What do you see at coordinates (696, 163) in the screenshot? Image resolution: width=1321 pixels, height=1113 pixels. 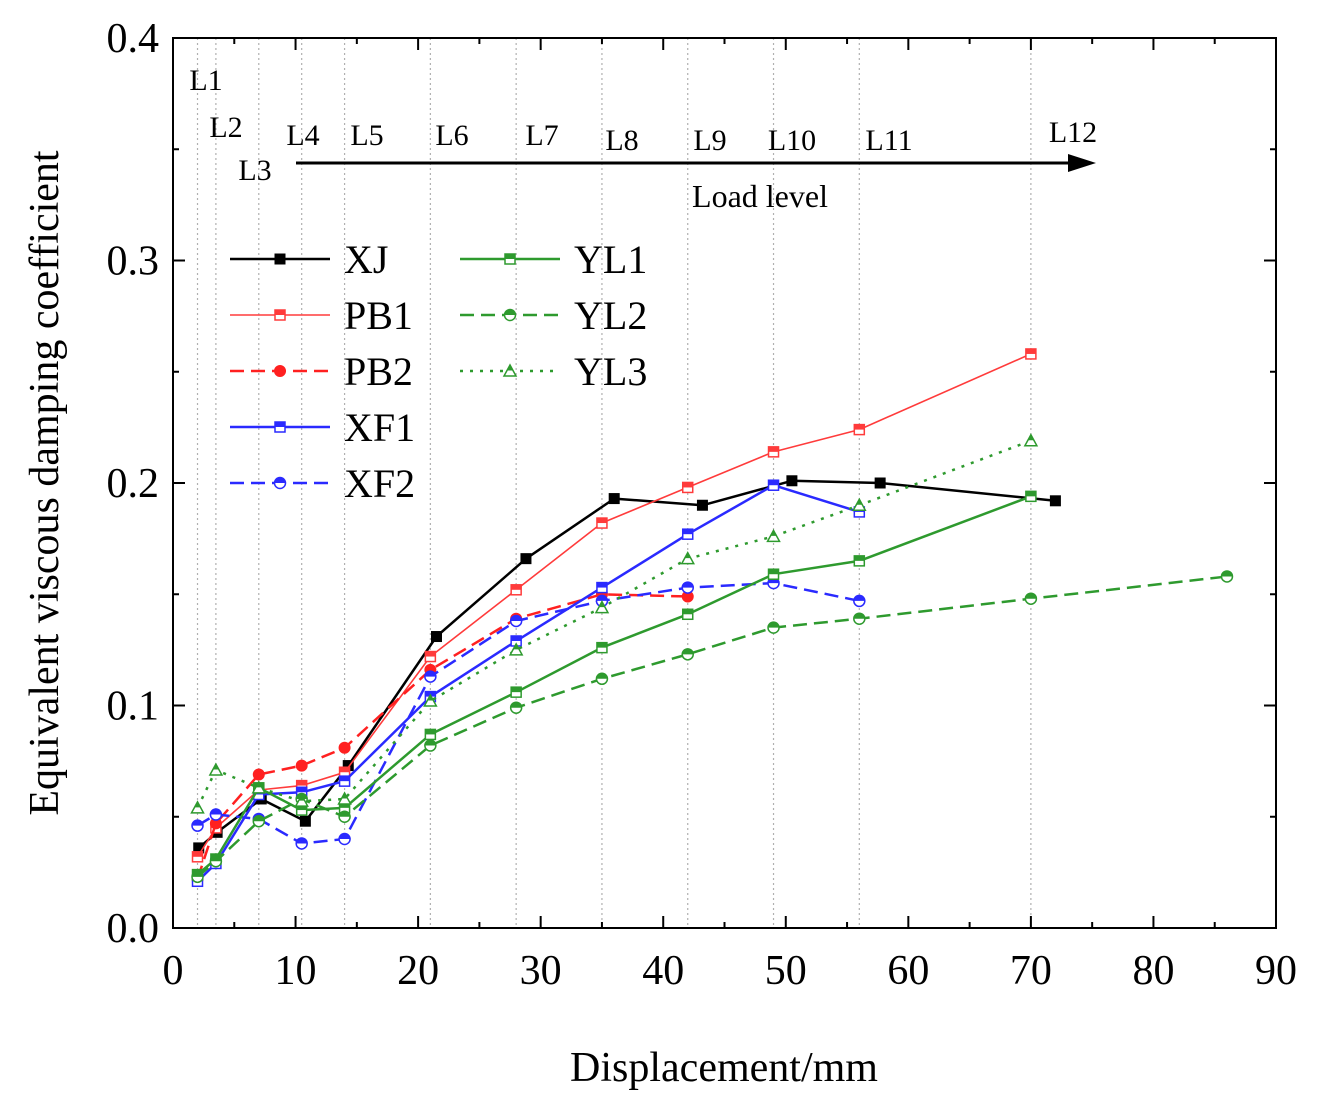 I see `load-level-arrow` at bounding box center [696, 163].